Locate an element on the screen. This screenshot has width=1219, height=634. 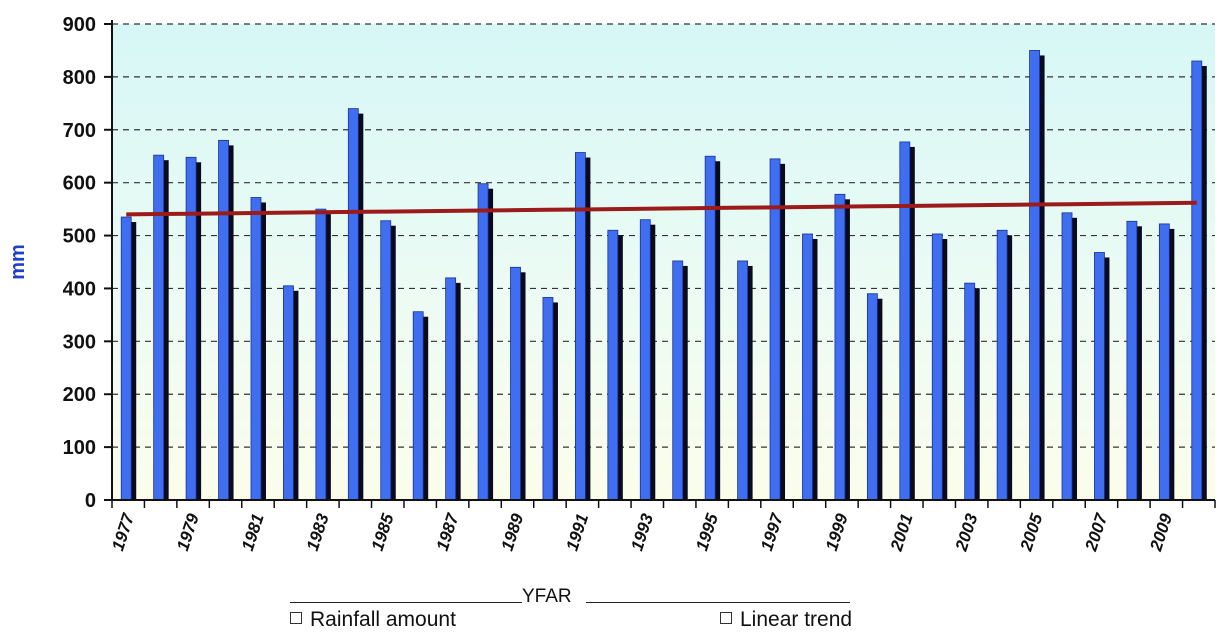
y-tick-label: 100 is located at coordinates (79, 448).